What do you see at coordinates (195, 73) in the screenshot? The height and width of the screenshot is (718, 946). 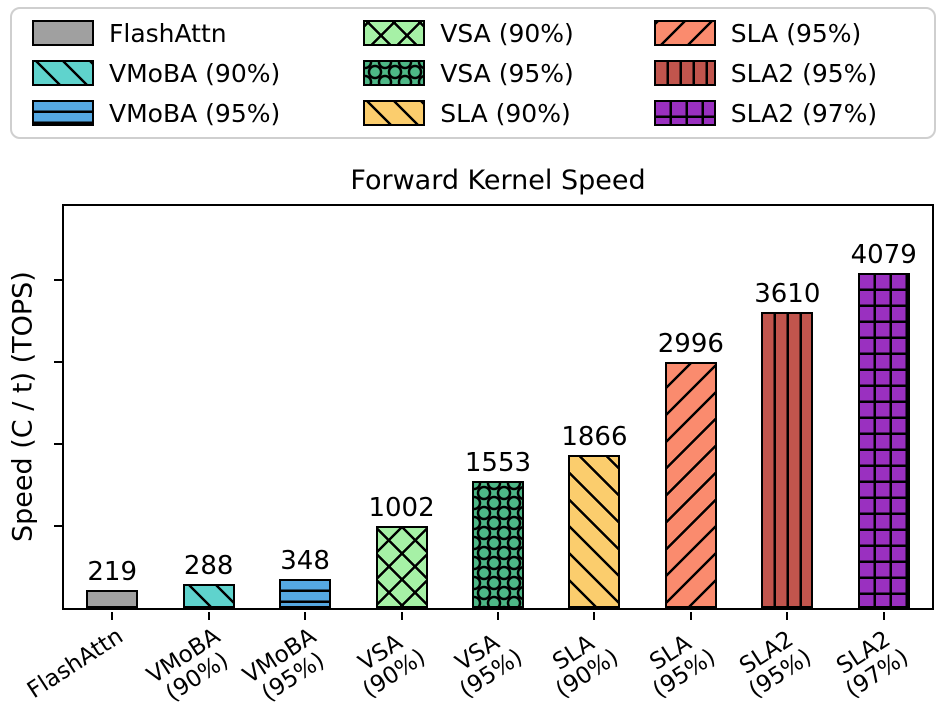 I see `legend-label: VMoBA (90%)` at bounding box center [195, 73].